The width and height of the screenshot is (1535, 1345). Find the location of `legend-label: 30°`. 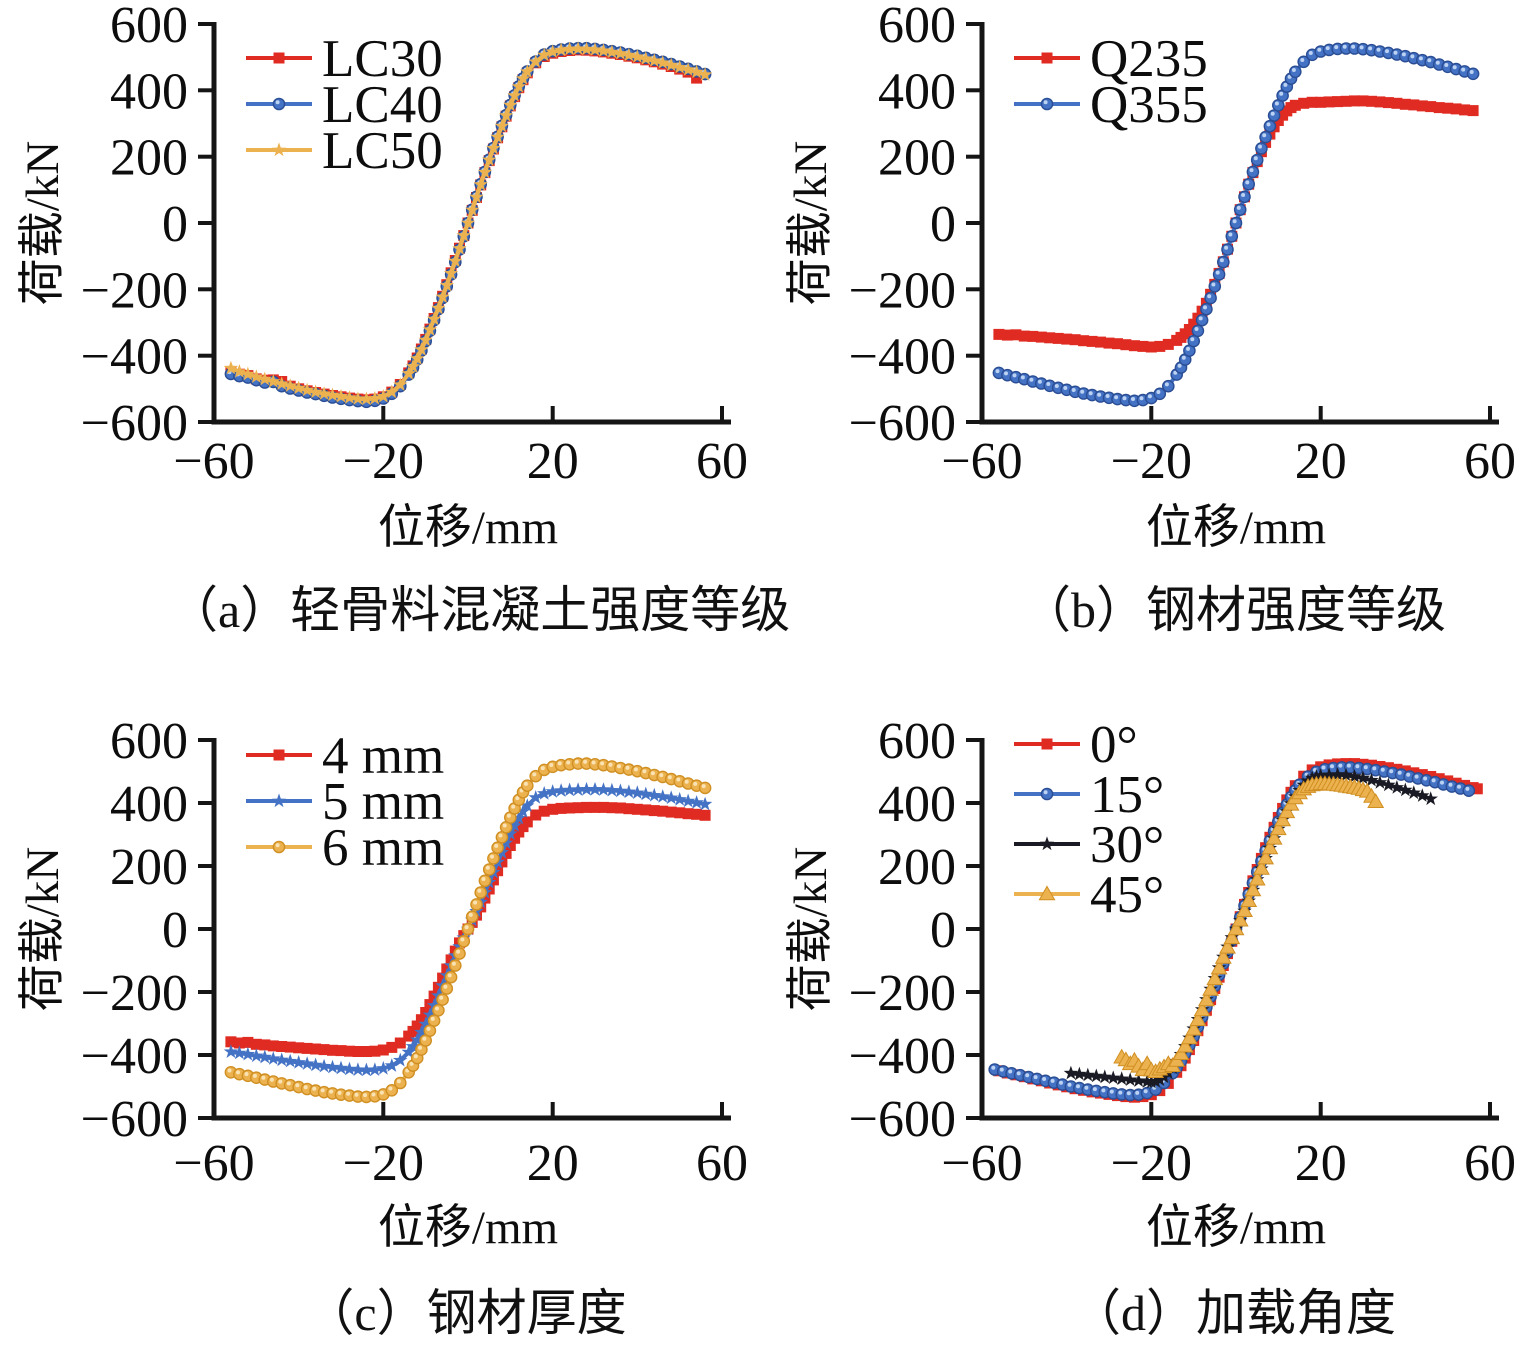

legend-label: 30° is located at coordinates (1127, 845).